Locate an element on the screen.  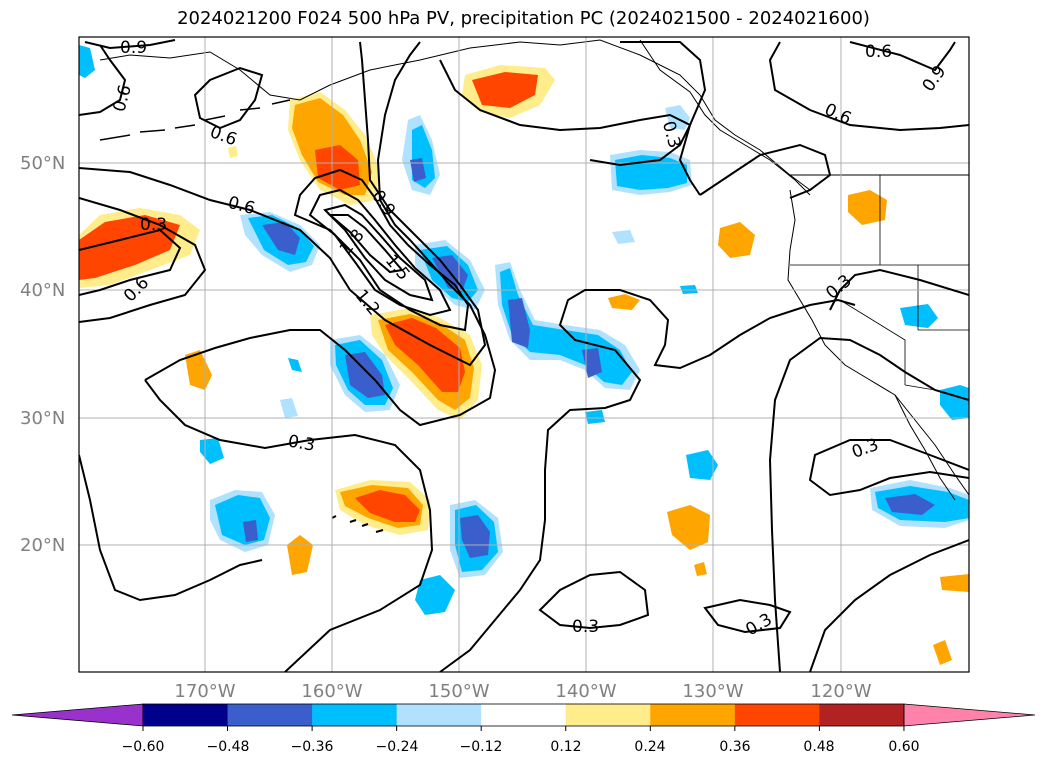
contour-label: 0.6 is located at coordinates (878, 52).